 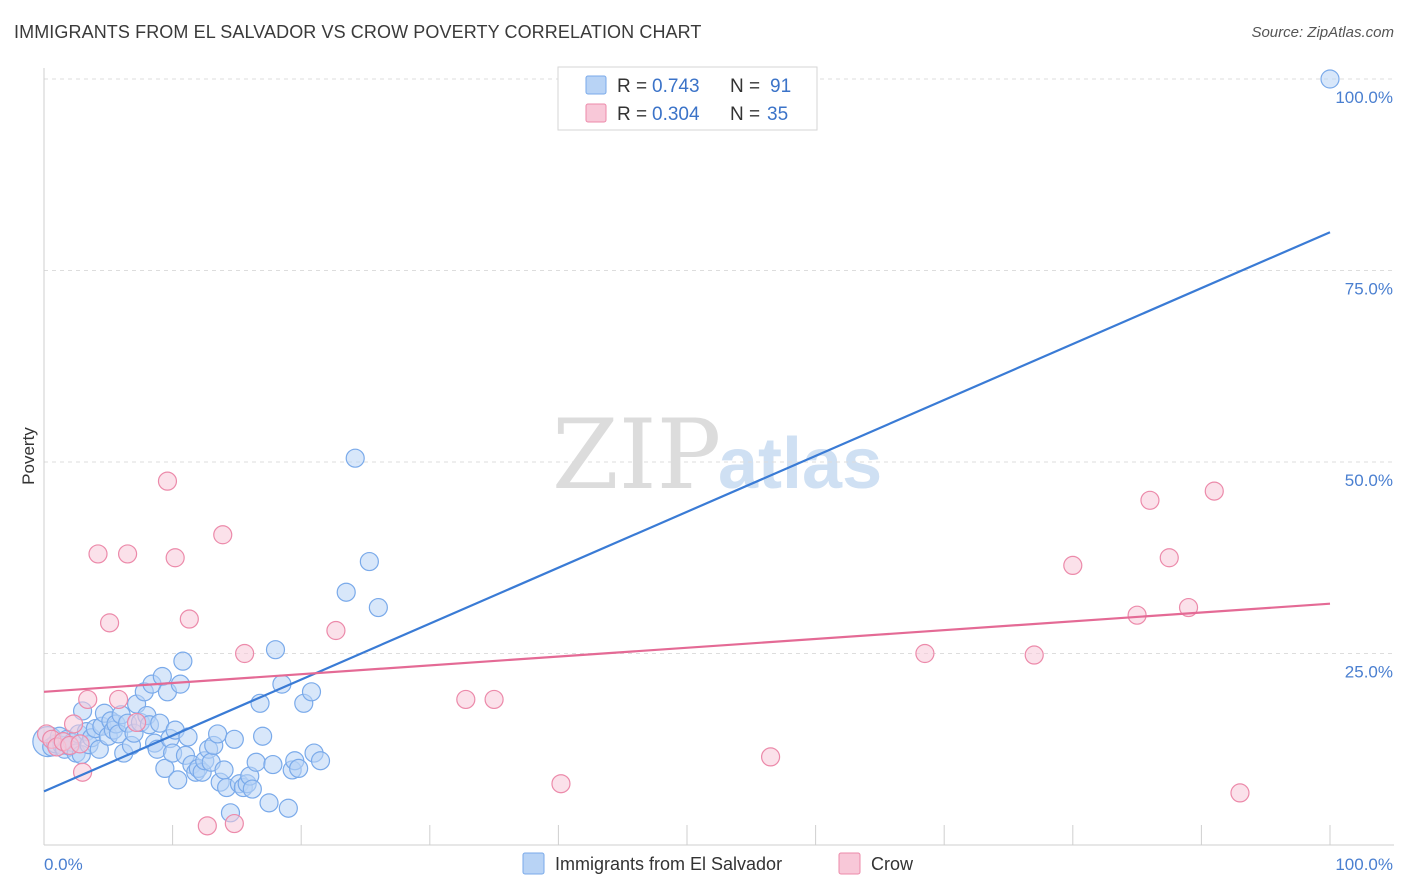 I want to click on y-tick-label-25: 25.0%, so click(x=1369, y=672).